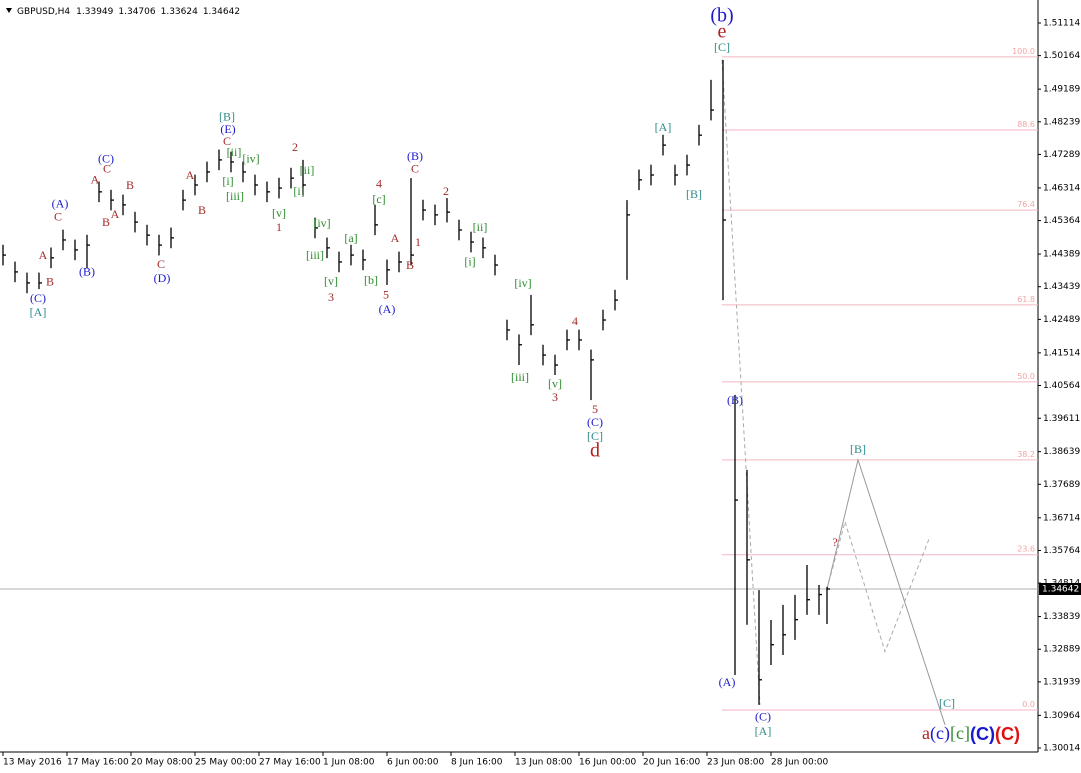 The width and height of the screenshot is (1081, 773). Describe the element at coordinates (1061, 188) in the screenshot. I see `y-tick-label: 1.46314` at that location.